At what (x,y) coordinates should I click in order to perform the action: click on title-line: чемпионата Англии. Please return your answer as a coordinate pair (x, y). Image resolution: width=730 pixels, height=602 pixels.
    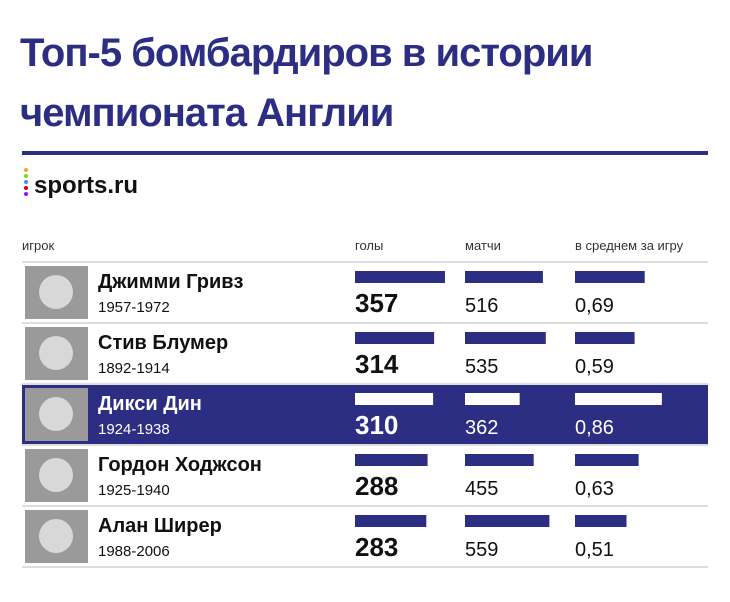
    Looking at the image, I should click on (206, 113).